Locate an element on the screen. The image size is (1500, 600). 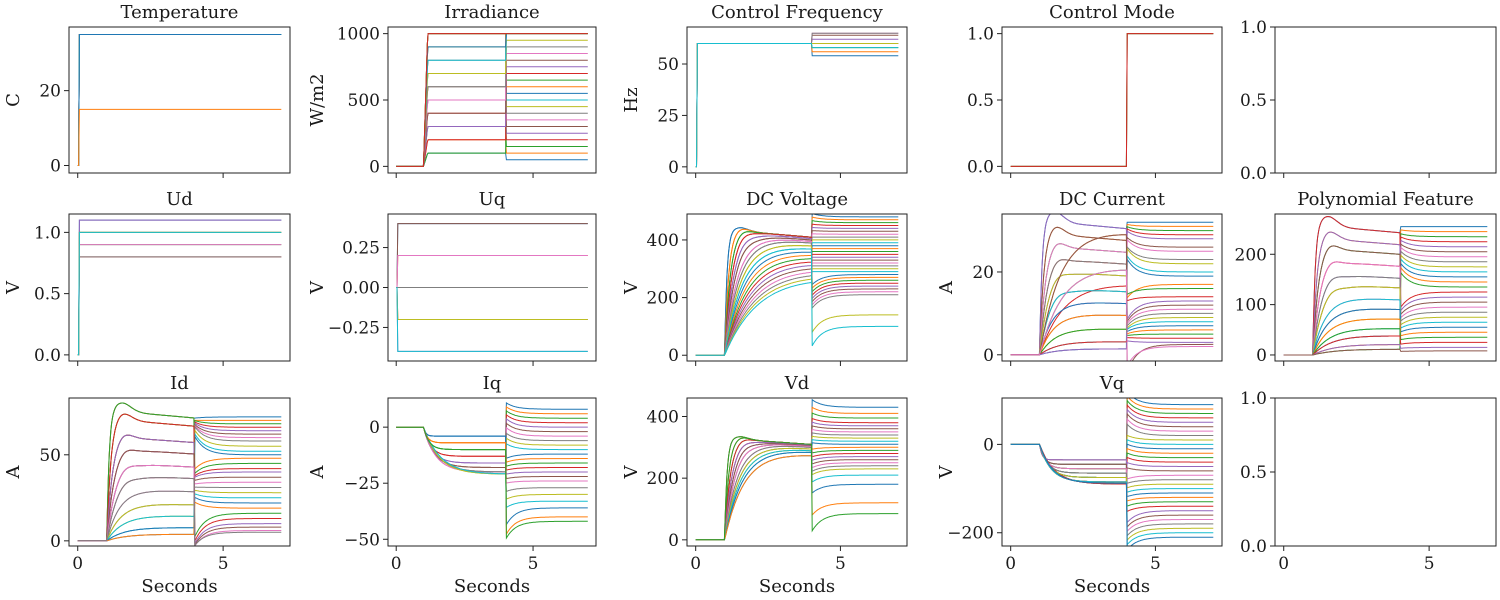
x-tick-label: 5 is located at coordinates (223, 564).